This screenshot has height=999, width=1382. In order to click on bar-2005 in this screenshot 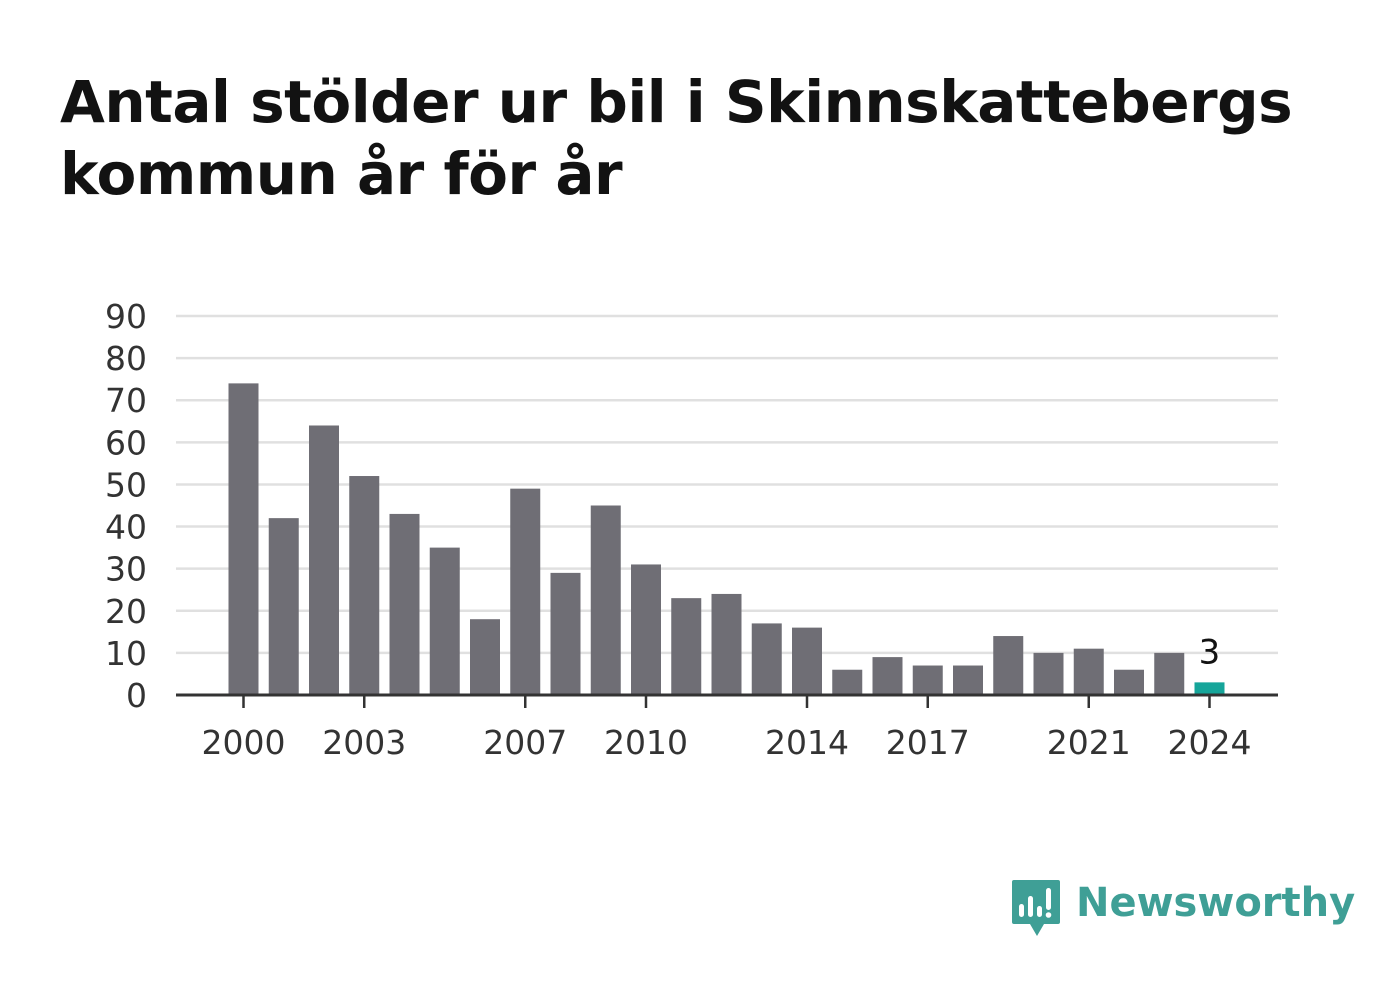, I will do `click(444, 621)`.